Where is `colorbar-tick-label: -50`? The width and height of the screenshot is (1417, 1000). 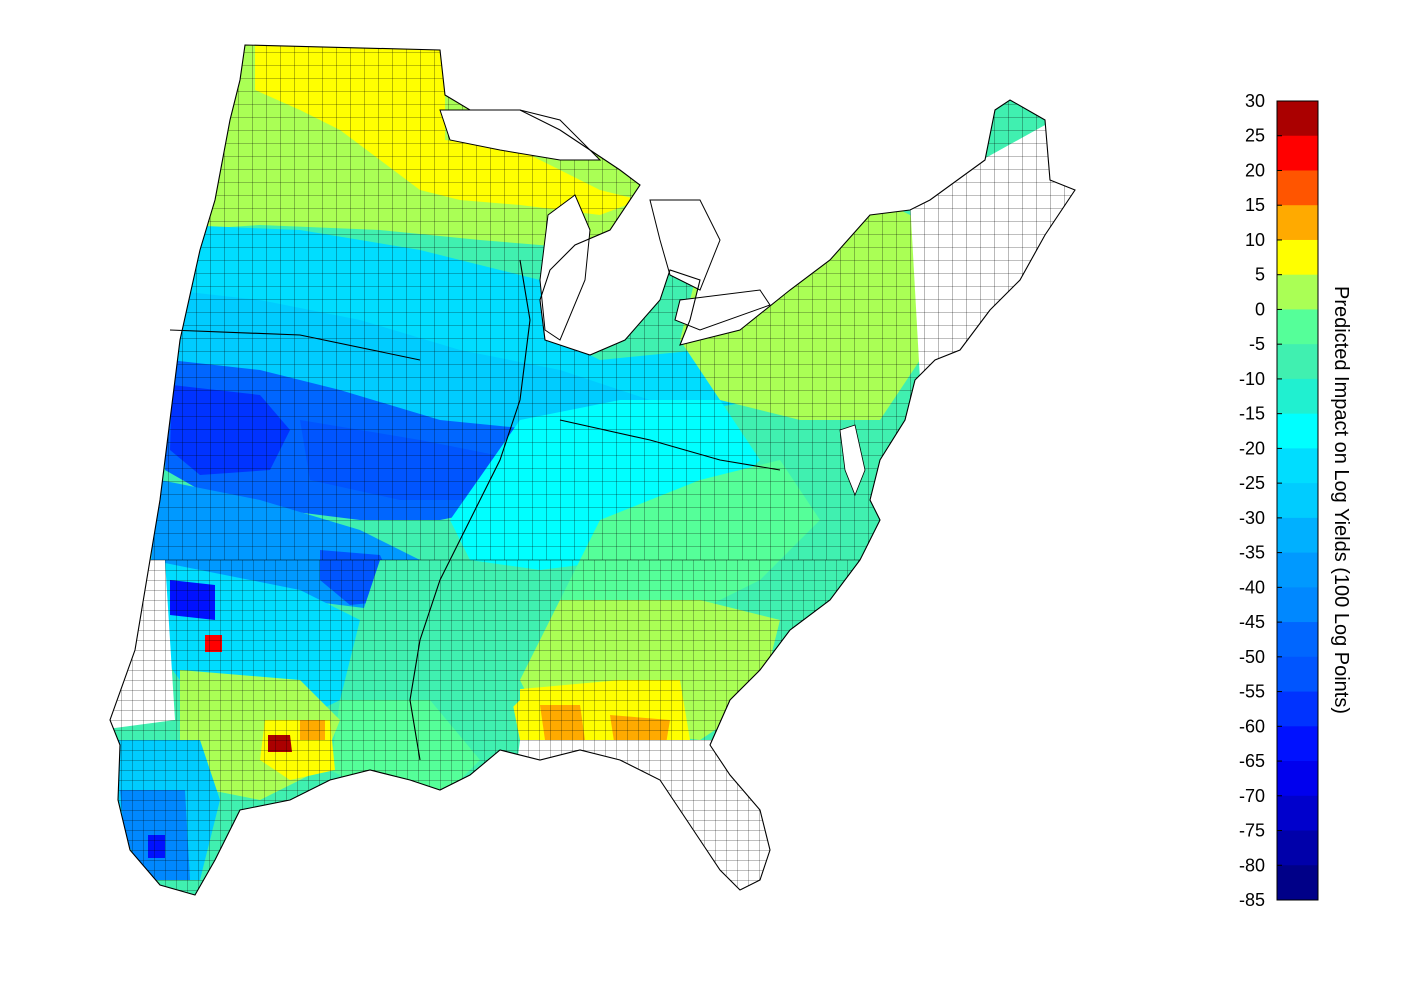 colorbar-tick-label: -50 is located at coordinates (1252, 657).